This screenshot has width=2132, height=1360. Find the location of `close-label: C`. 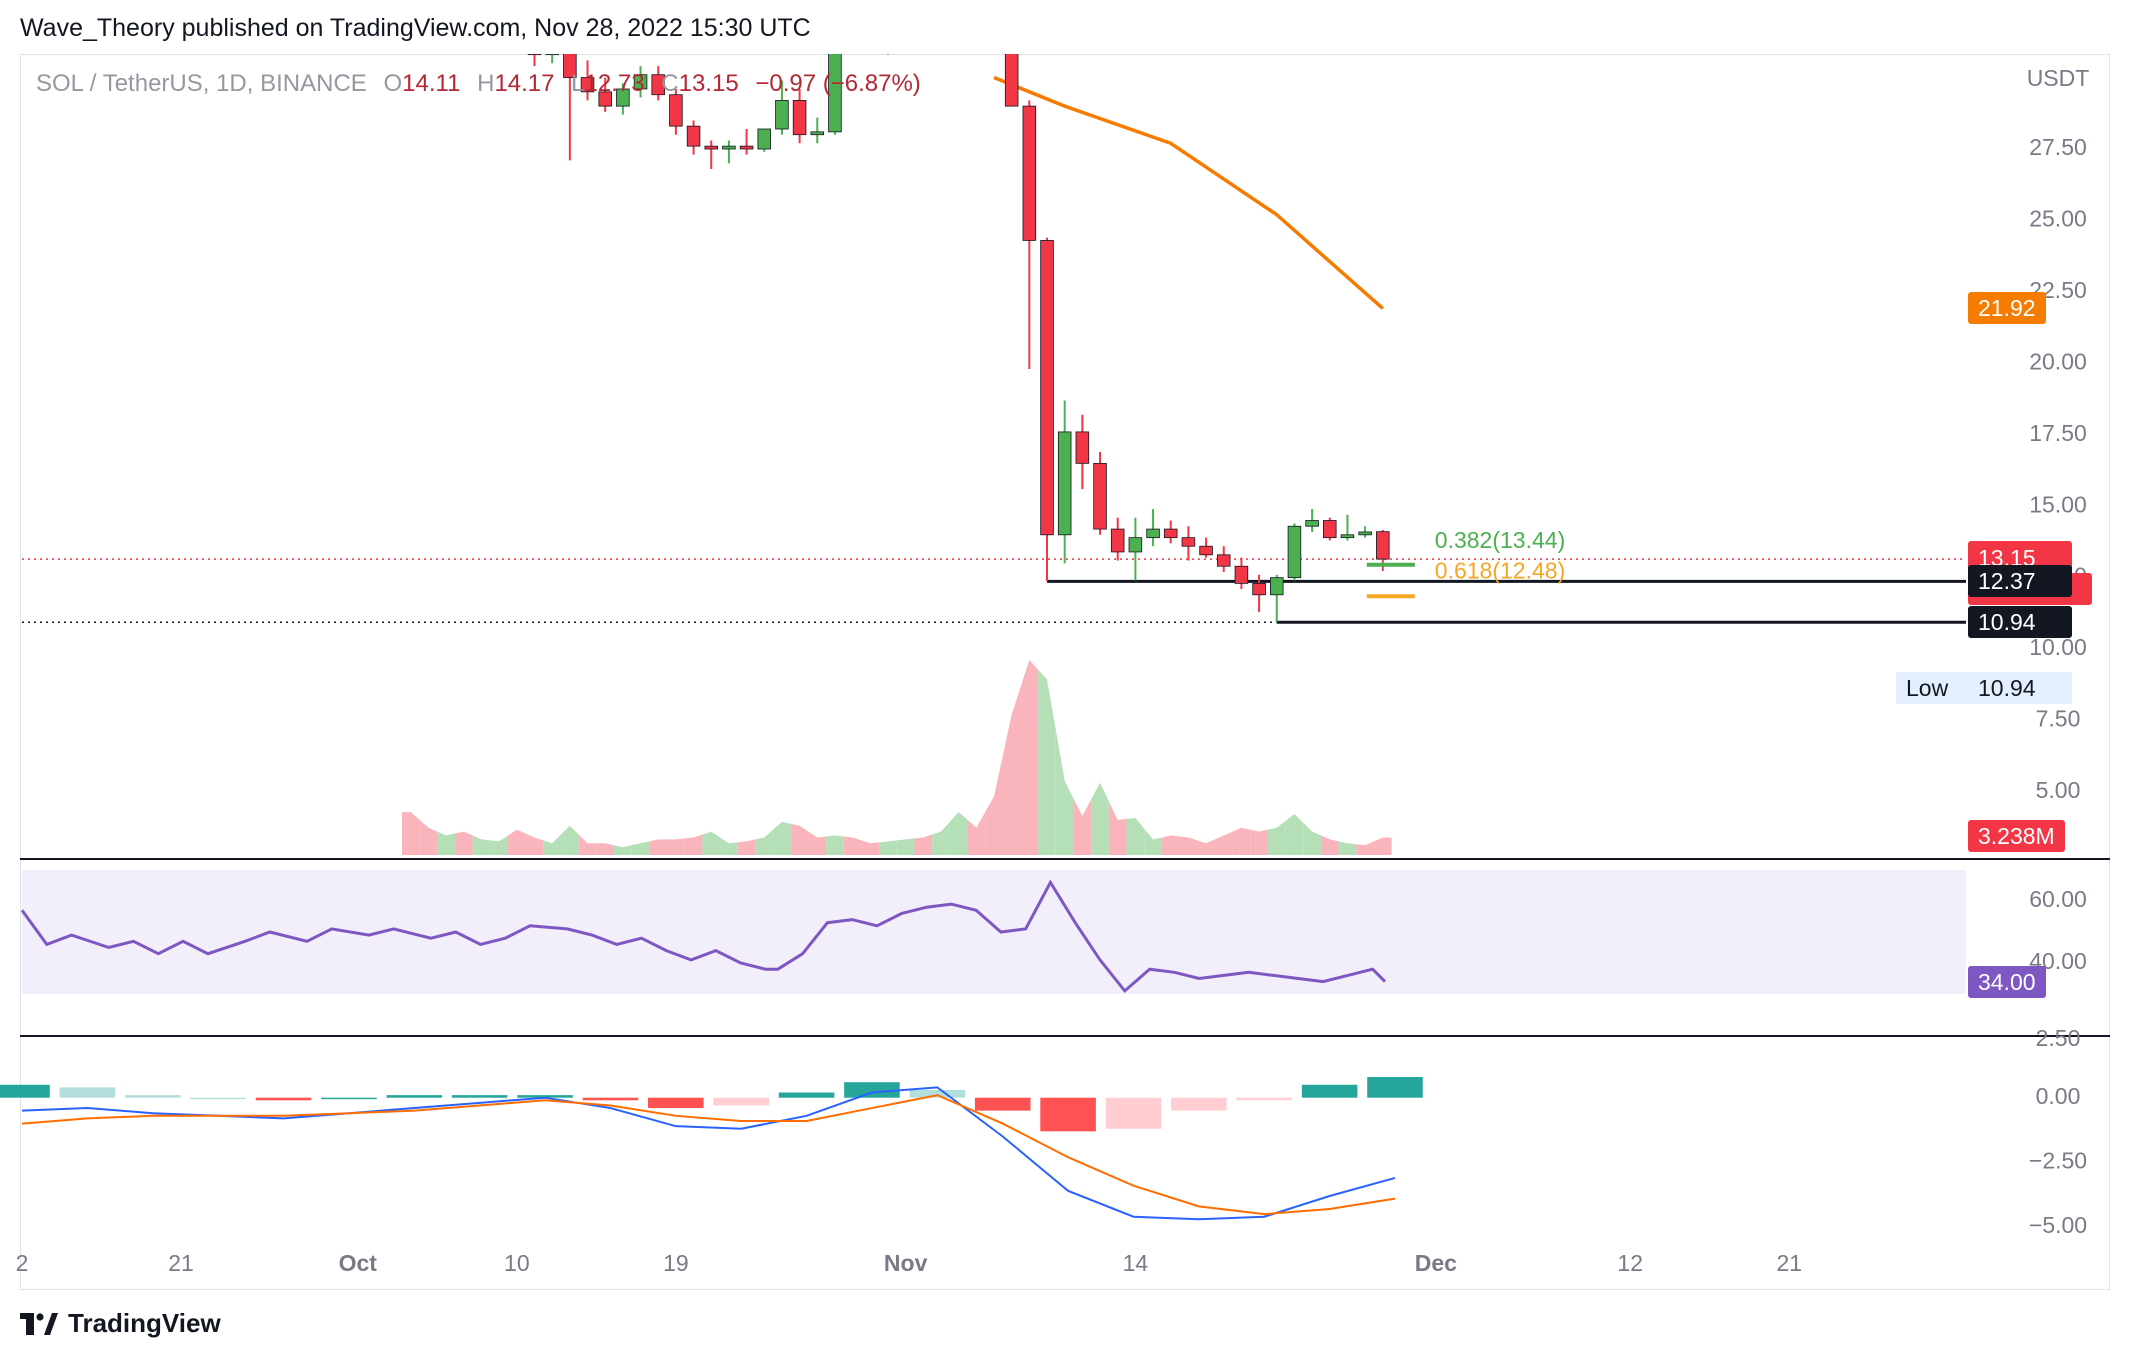

close-label: C is located at coordinates (670, 83).